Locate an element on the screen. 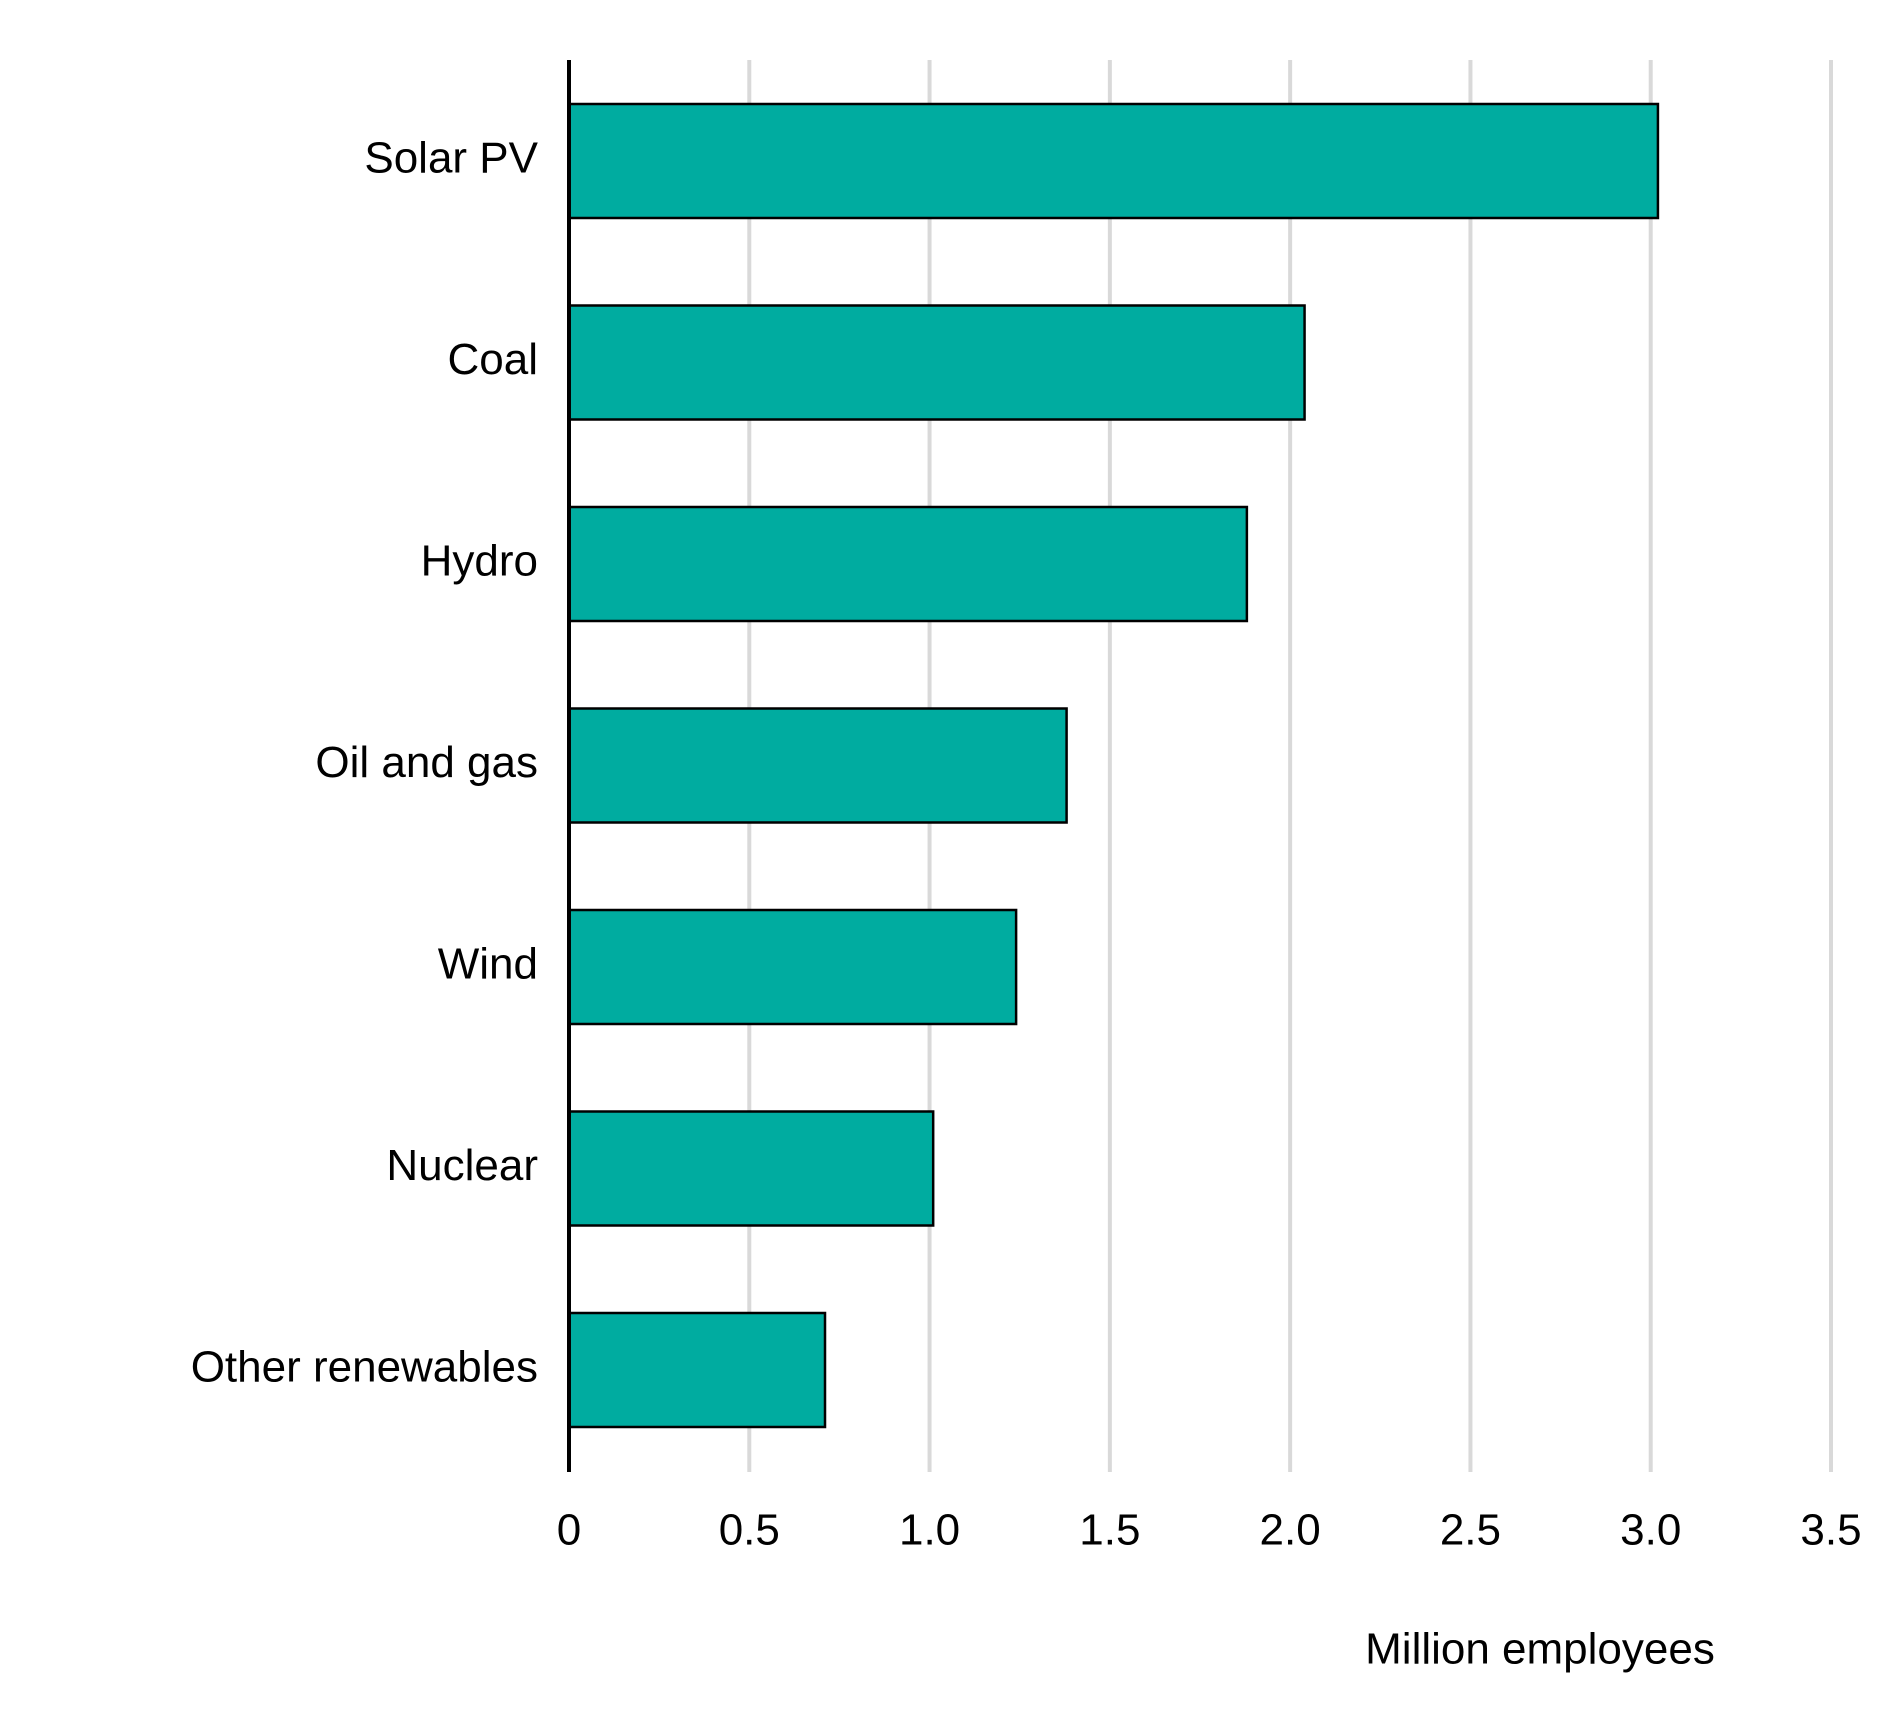 This screenshot has width=1900, height=1733. y-tick-label: Other renewables is located at coordinates (364, 1367).